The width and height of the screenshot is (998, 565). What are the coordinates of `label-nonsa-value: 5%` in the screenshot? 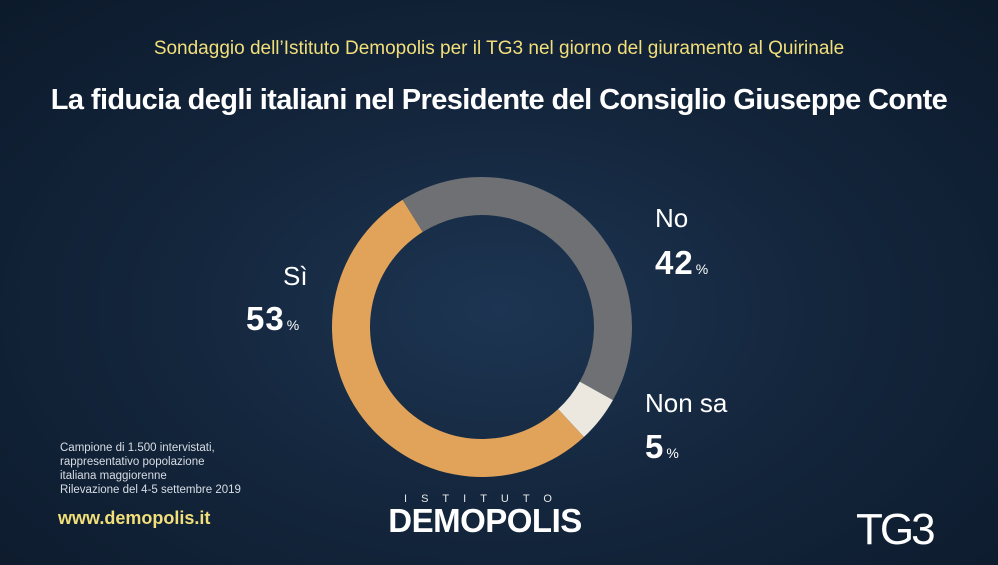 It's located at (662, 446).